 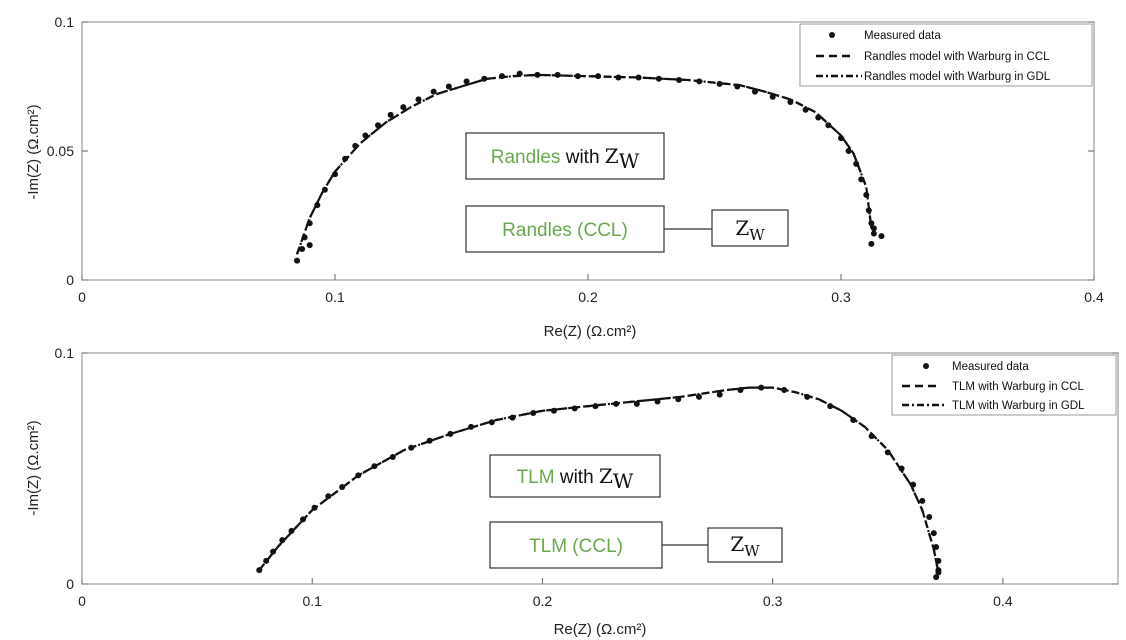 What do you see at coordinates (1018, 406) in the screenshot?
I see `bottom-legend-gdl: TLM with Warburg in GDL` at bounding box center [1018, 406].